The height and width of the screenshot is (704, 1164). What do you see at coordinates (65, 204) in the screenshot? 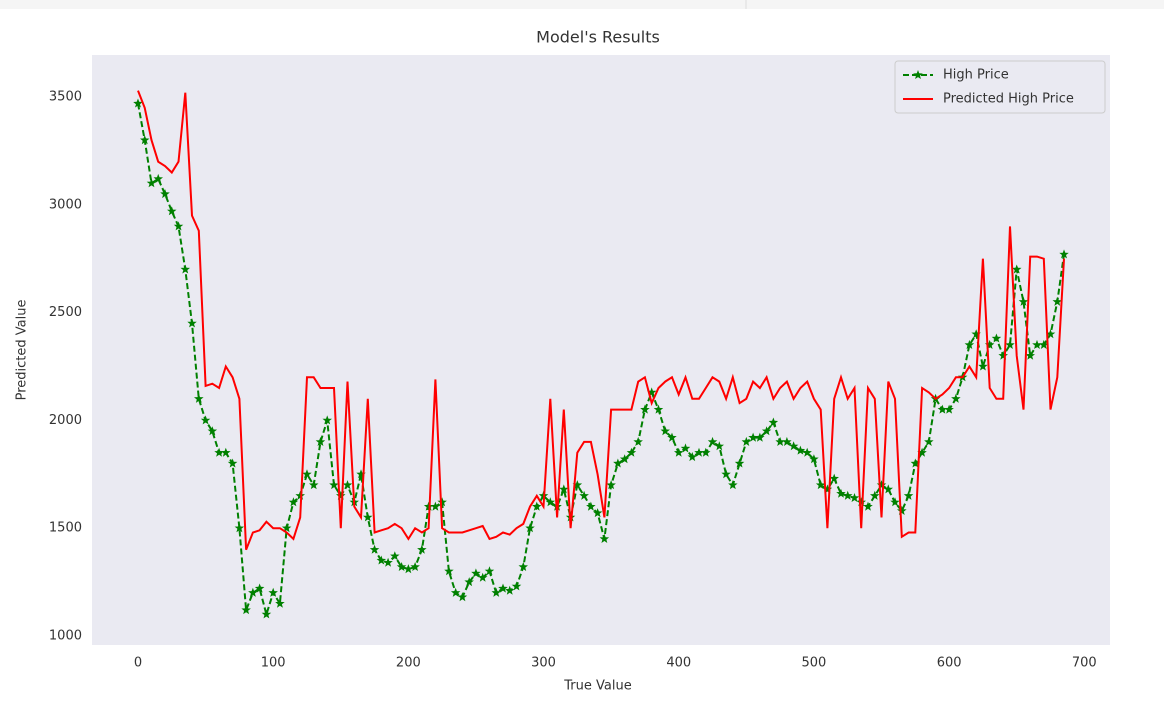
I see `y-tick-label: 3000` at bounding box center [65, 204].